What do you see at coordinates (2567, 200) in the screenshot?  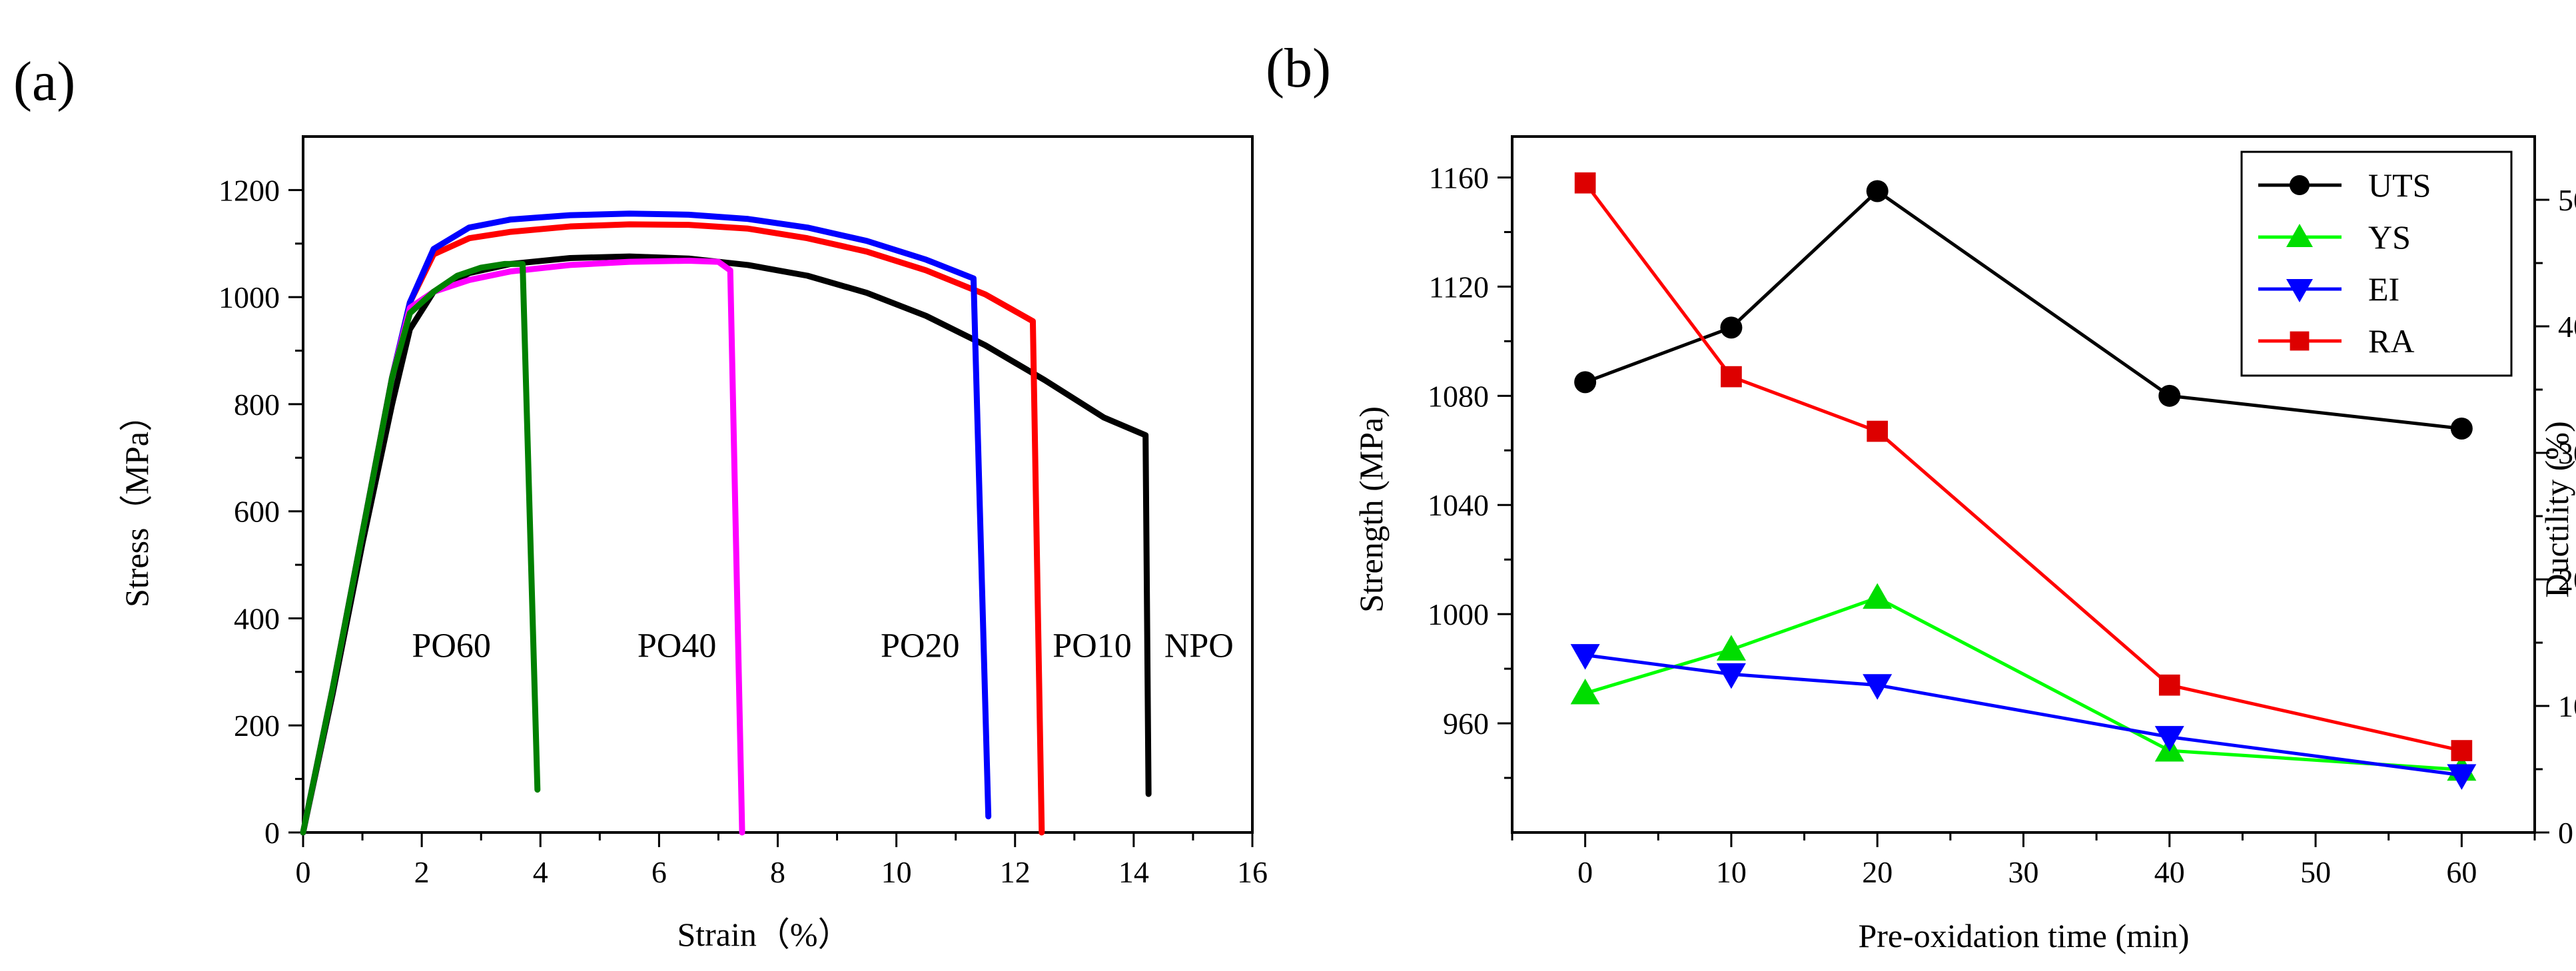 I see `right-y-tick-label: 50` at bounding box center [2567, 200].